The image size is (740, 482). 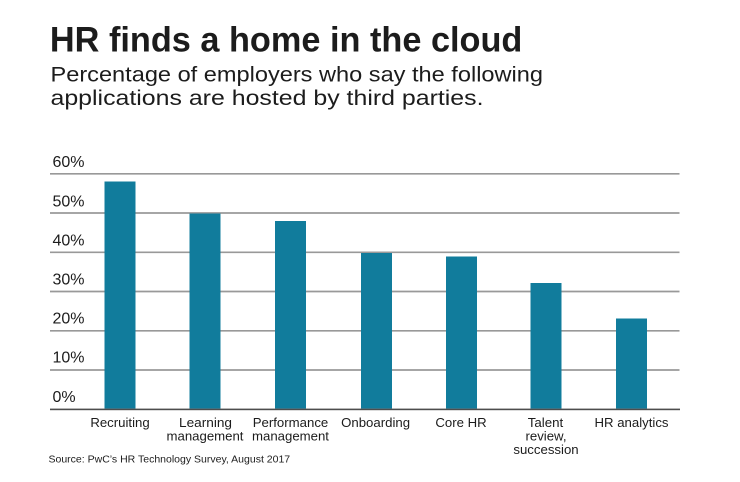 What do you see at coordinates (69, 240) in the screenshot?
I see `svg-text: 40%` at bounding box center [69, 240].